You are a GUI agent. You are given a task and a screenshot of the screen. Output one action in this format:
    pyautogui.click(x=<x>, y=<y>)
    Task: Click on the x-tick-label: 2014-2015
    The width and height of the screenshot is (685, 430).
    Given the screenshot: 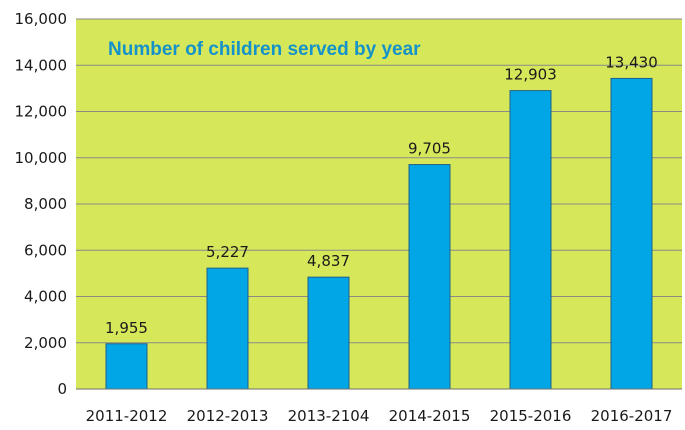 What is the action you would take?
    pyautogui.click(x=430, y=416)
    